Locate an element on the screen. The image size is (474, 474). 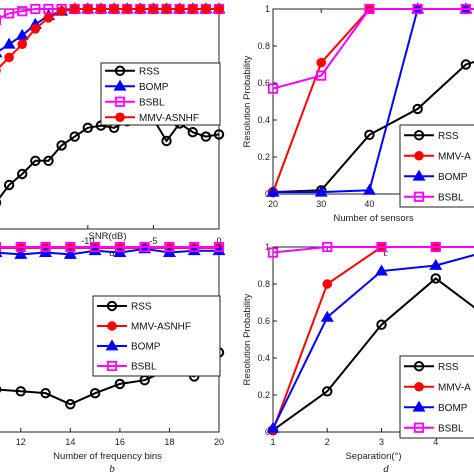
legend: RSS MMV-A BOMP BSBL is located at coordinates (436, 397).